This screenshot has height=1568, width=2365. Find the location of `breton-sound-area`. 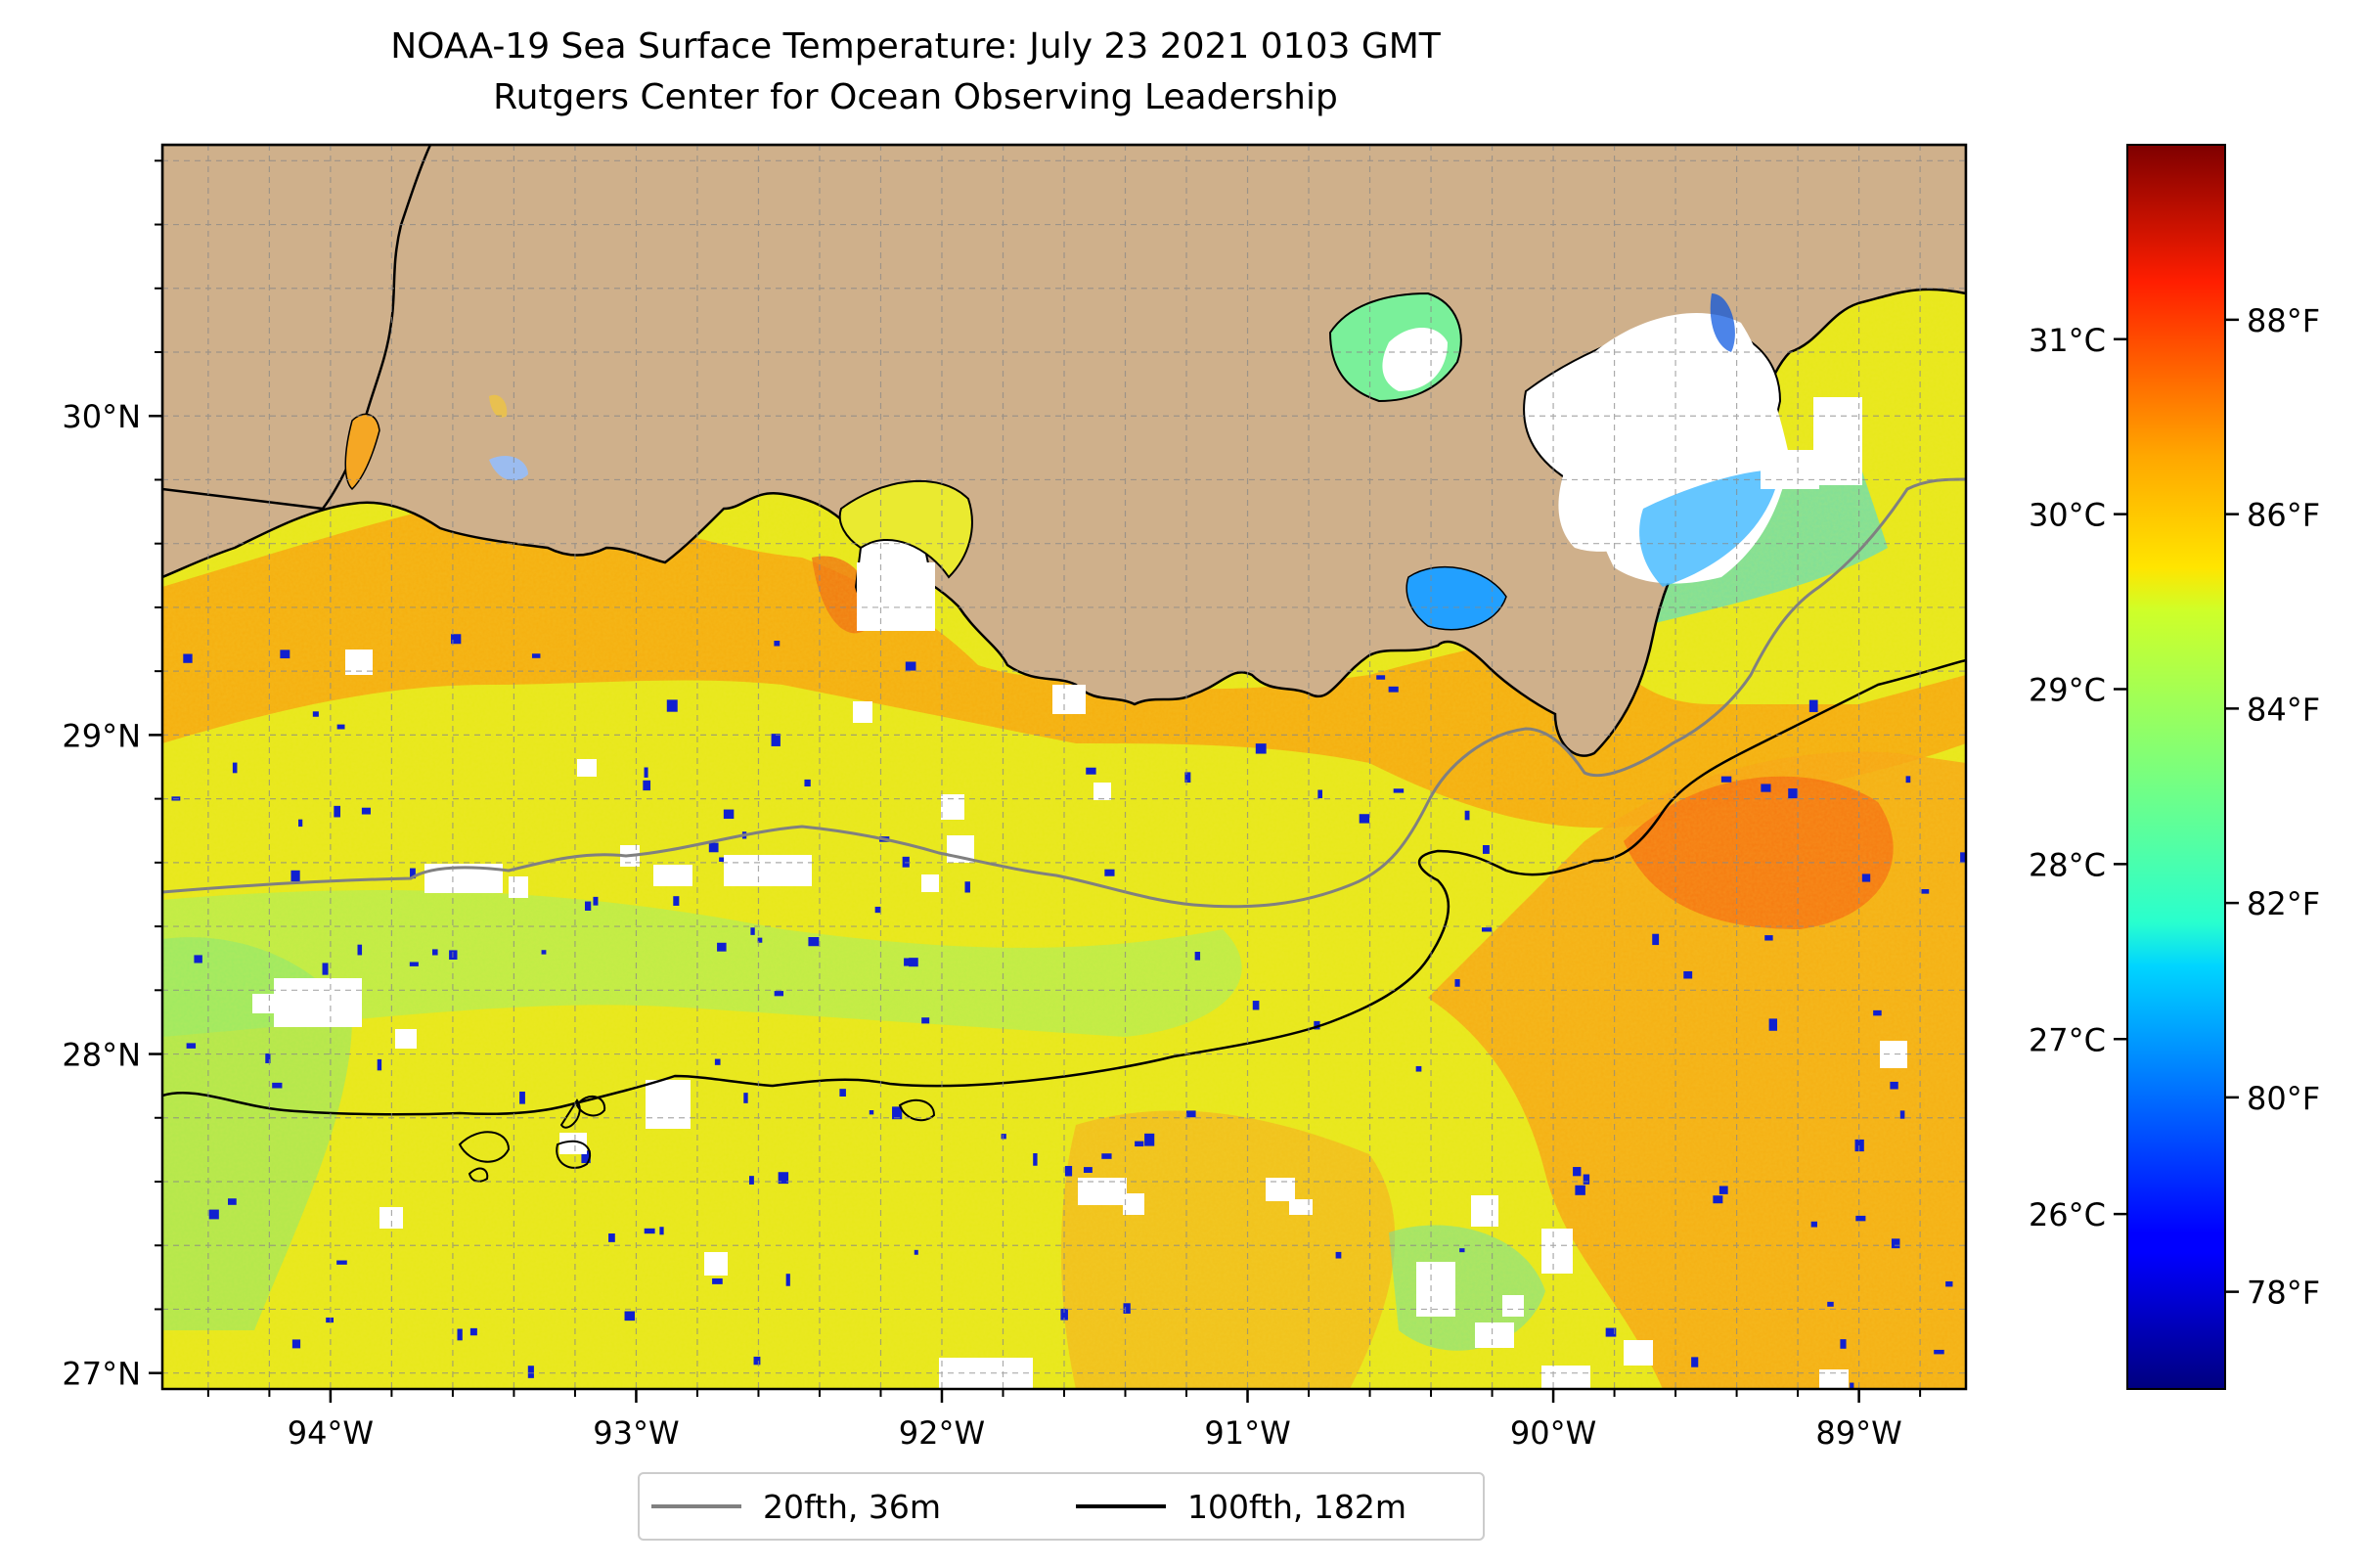

breton-sound-area is located at coordinates (1709, 528).